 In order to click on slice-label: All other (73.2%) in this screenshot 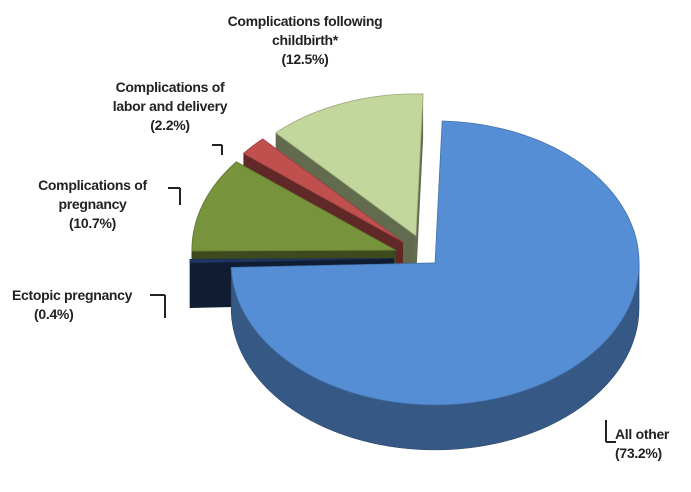, I will do `click(653, 444)`.